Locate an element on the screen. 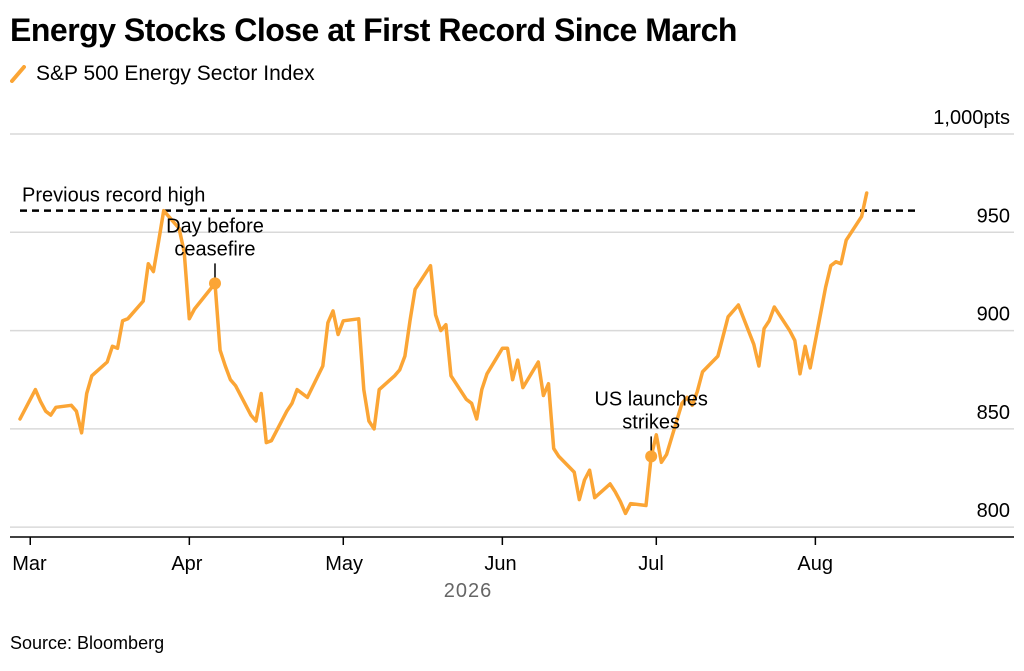  y-tick-label: 1,000pts is located at coordinates (971, 118).